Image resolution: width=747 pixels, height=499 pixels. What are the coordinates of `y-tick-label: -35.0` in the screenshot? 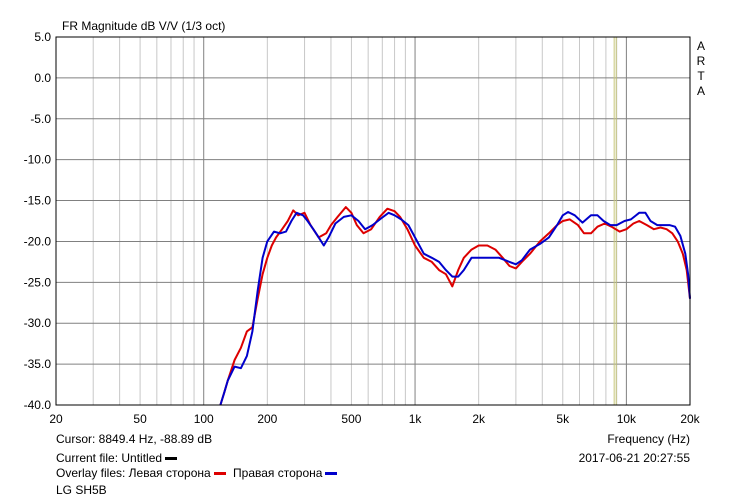 It's located at (38, 364).